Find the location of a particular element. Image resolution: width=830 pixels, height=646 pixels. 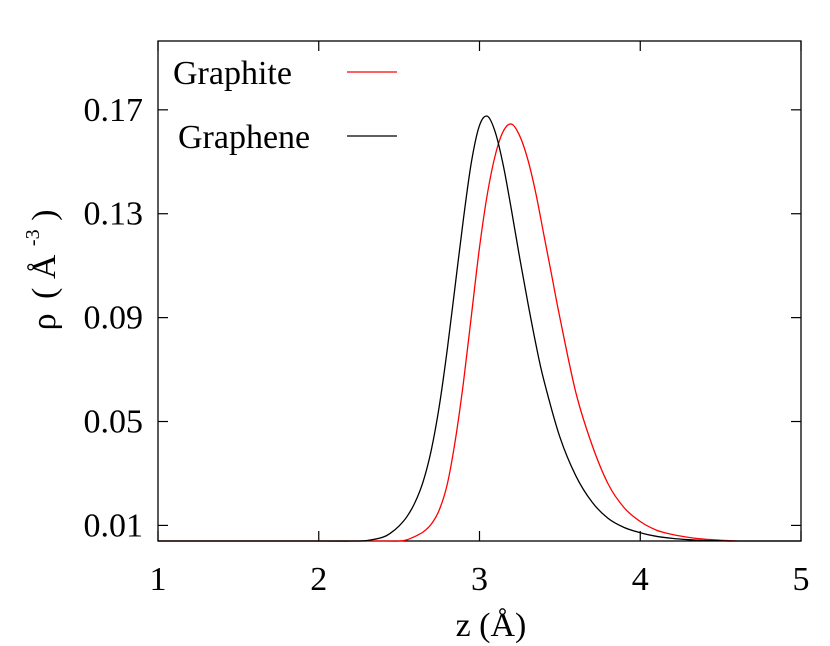

svg-text:ρ ( Å -3: ρ ( Å -3 ) is located at coordinates (36, 270).